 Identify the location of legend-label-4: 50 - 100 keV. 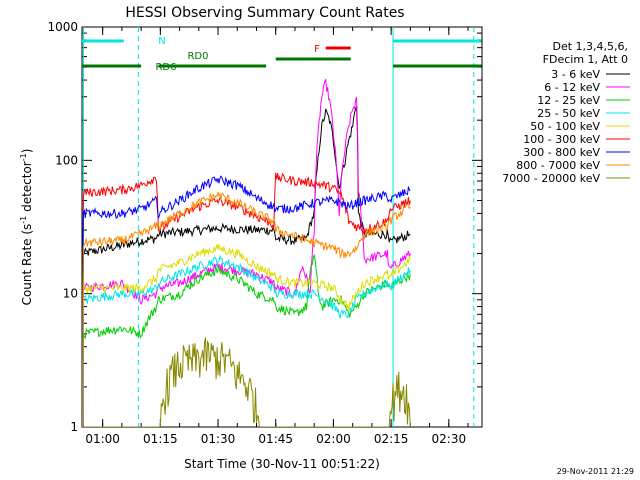
(565, 126).